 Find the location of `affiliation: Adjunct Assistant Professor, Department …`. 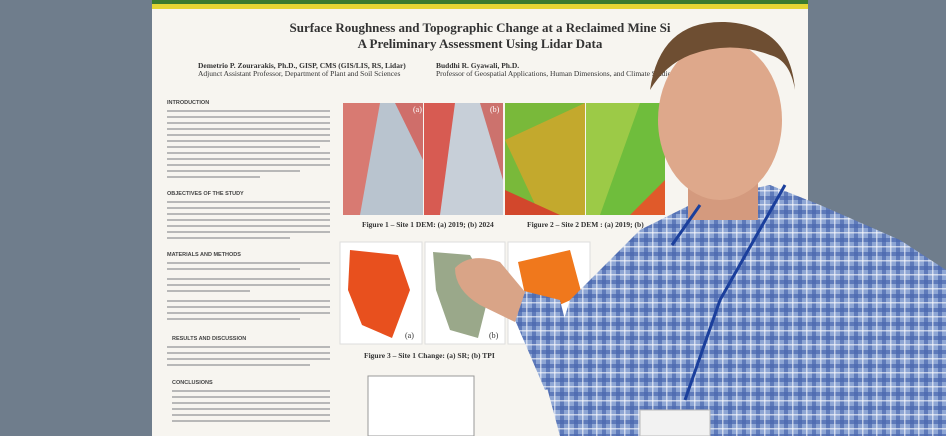

affiliation: Adjunct Assistant Professor, Department … is located at coordinates (299, 73).